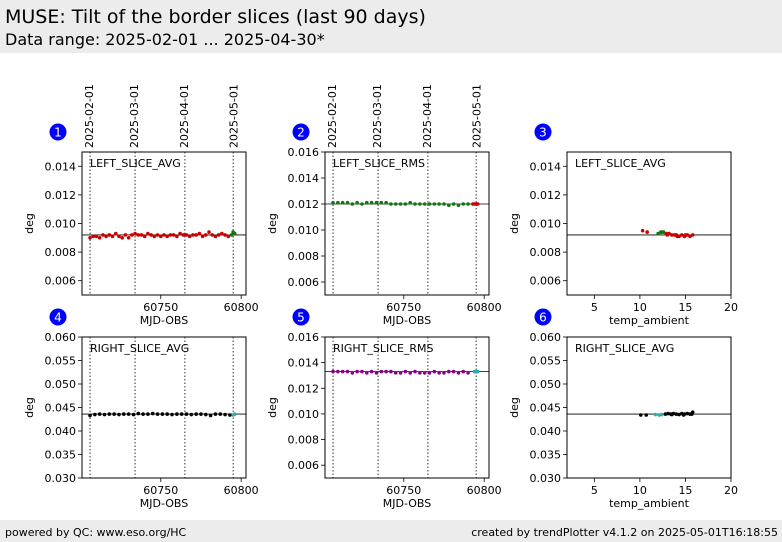 This screenshot has width=782, height=542. Describe the element at coordinates (407, 503) in the screenshot. I see `x-axis-label: MJD-OBS` at that location.